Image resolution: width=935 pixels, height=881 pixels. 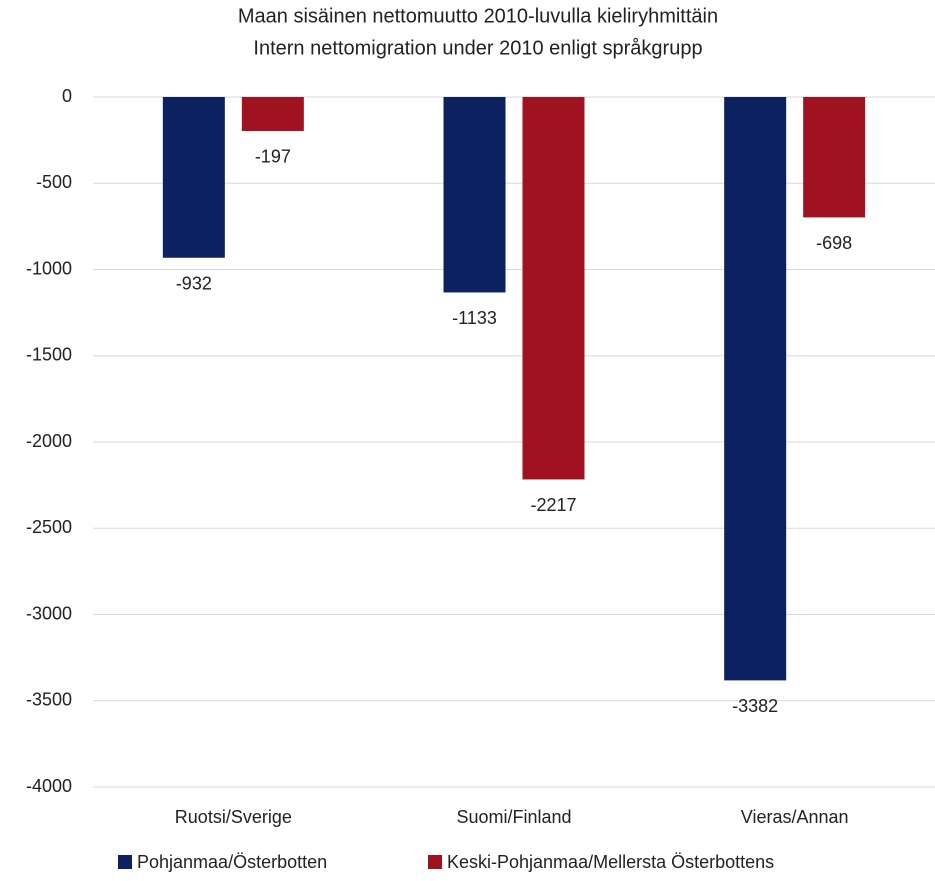 What do you see at coordinates (553, 505) in the screenshot?
I see `data-label: -2217` at bounding box center [553, 505].